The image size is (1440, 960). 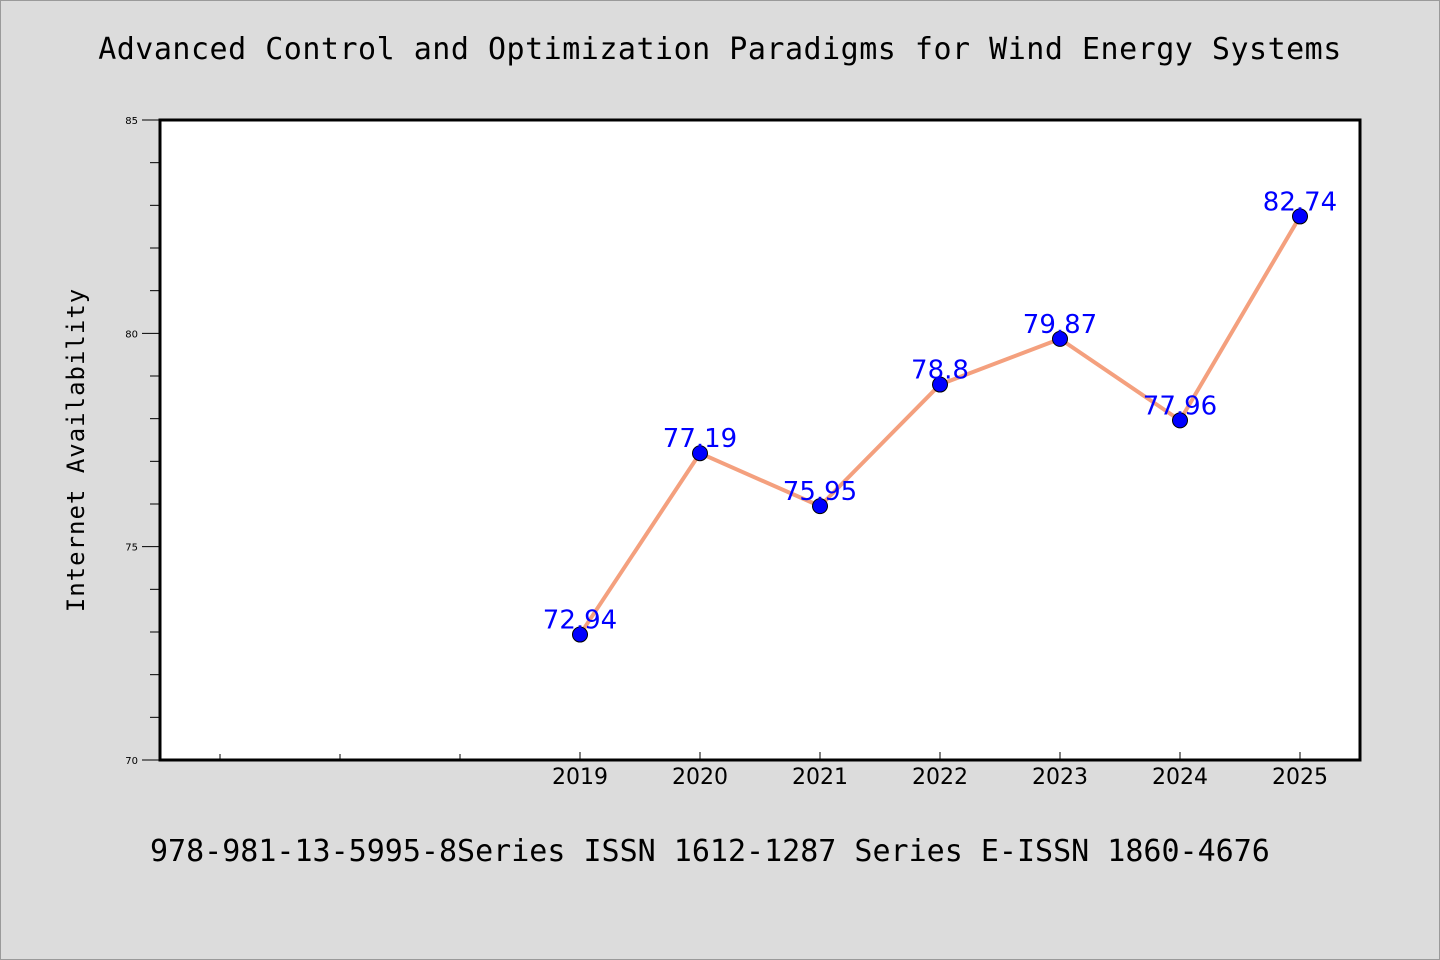 What do you see at coordinates (1060, 777) in the screenshot?
I see `x-tick-label: 2023` at bounding box center [1060, 777].